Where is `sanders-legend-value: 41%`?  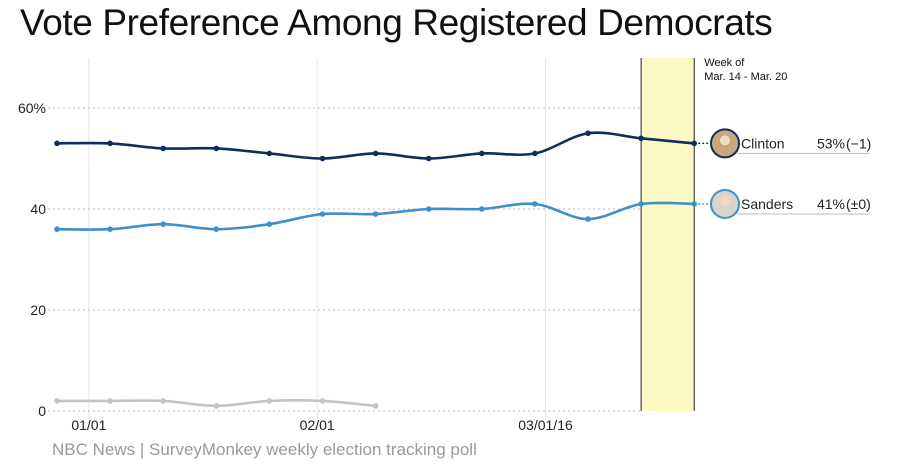
sanders-legend-value: 41% is located at coordinates (831, 204).